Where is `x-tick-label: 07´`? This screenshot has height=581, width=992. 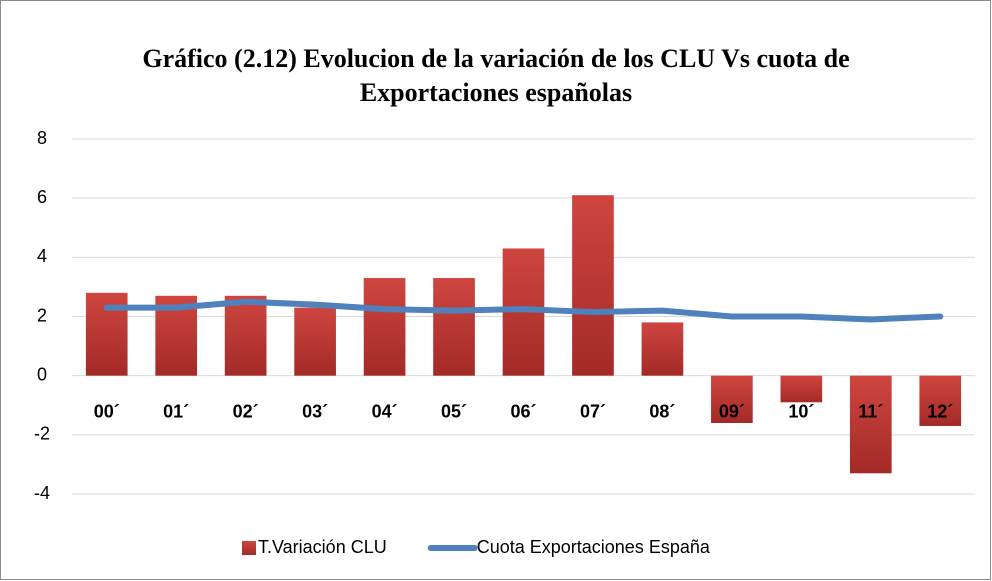
x-tick-label: 07´ is located at coordinates (593, 411).